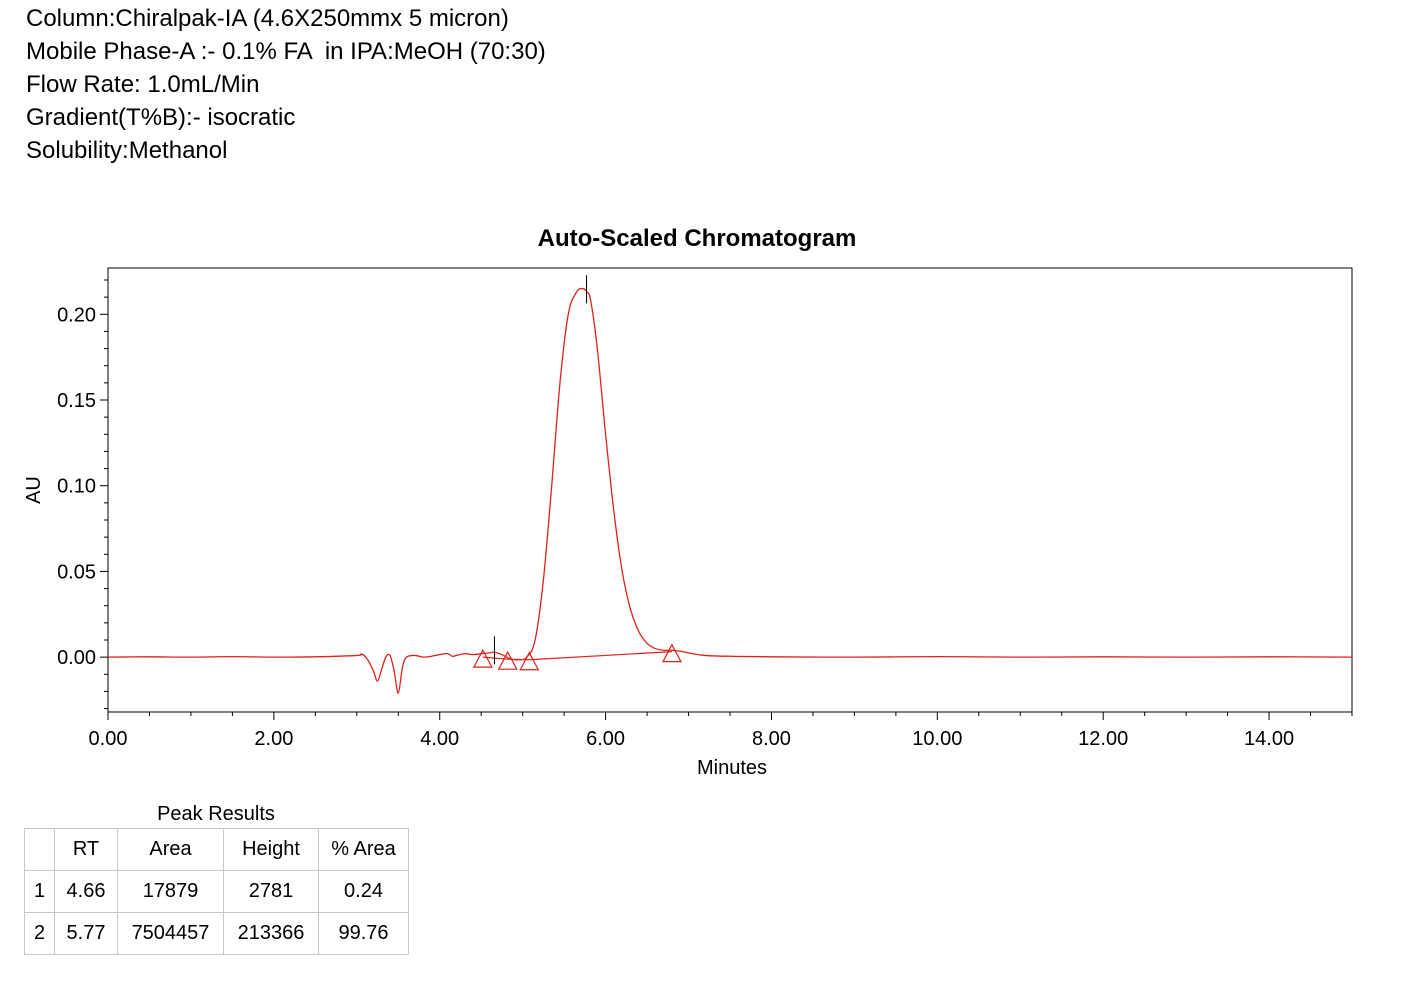  I want to click on row-index: 2, so click(39, 933).